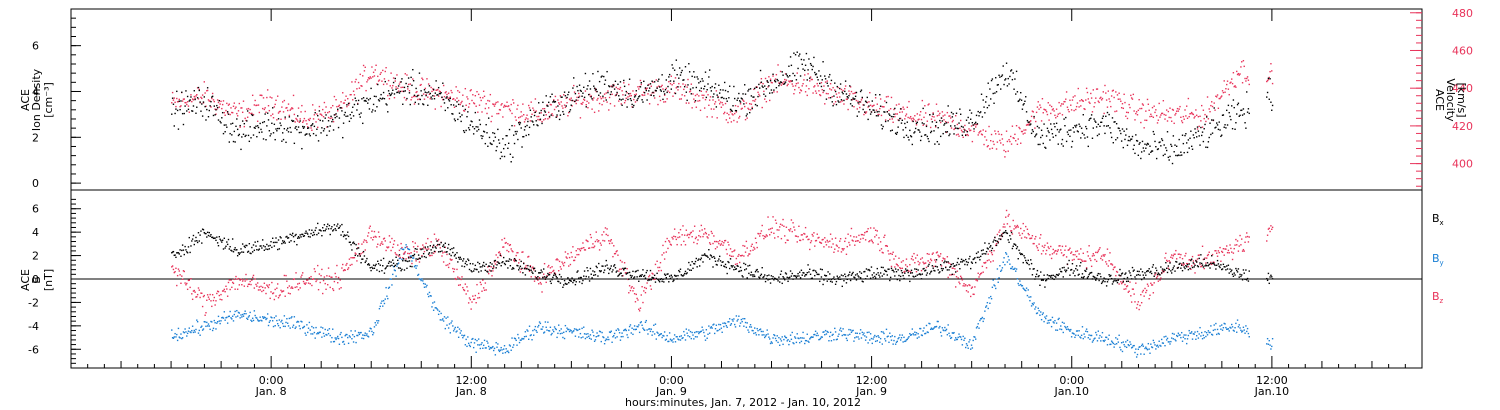  What do you see at coordinates (1439, 100) in the screenshot?
I see `top-right-ylabel-line1: ACE` at bounding box center [1439, 100].